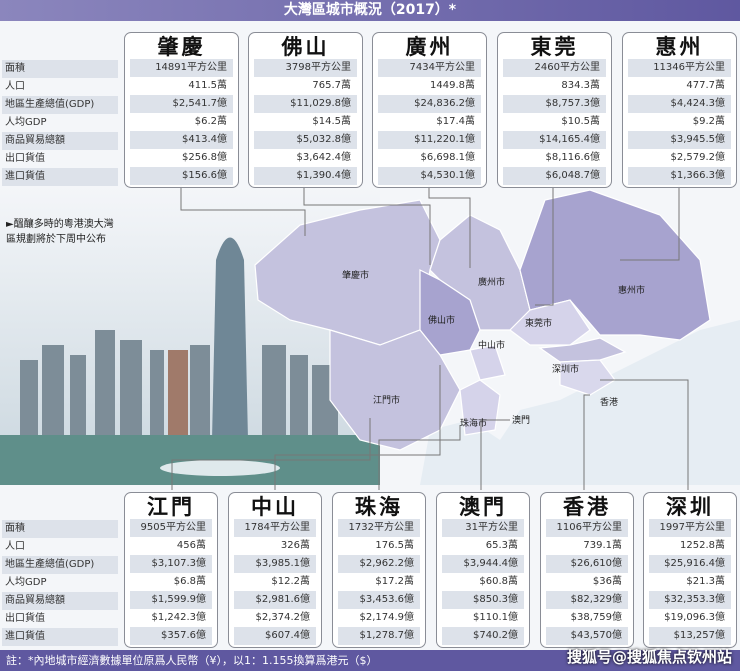  I want to click on city-value: $12.2萬, so click(290, 581).